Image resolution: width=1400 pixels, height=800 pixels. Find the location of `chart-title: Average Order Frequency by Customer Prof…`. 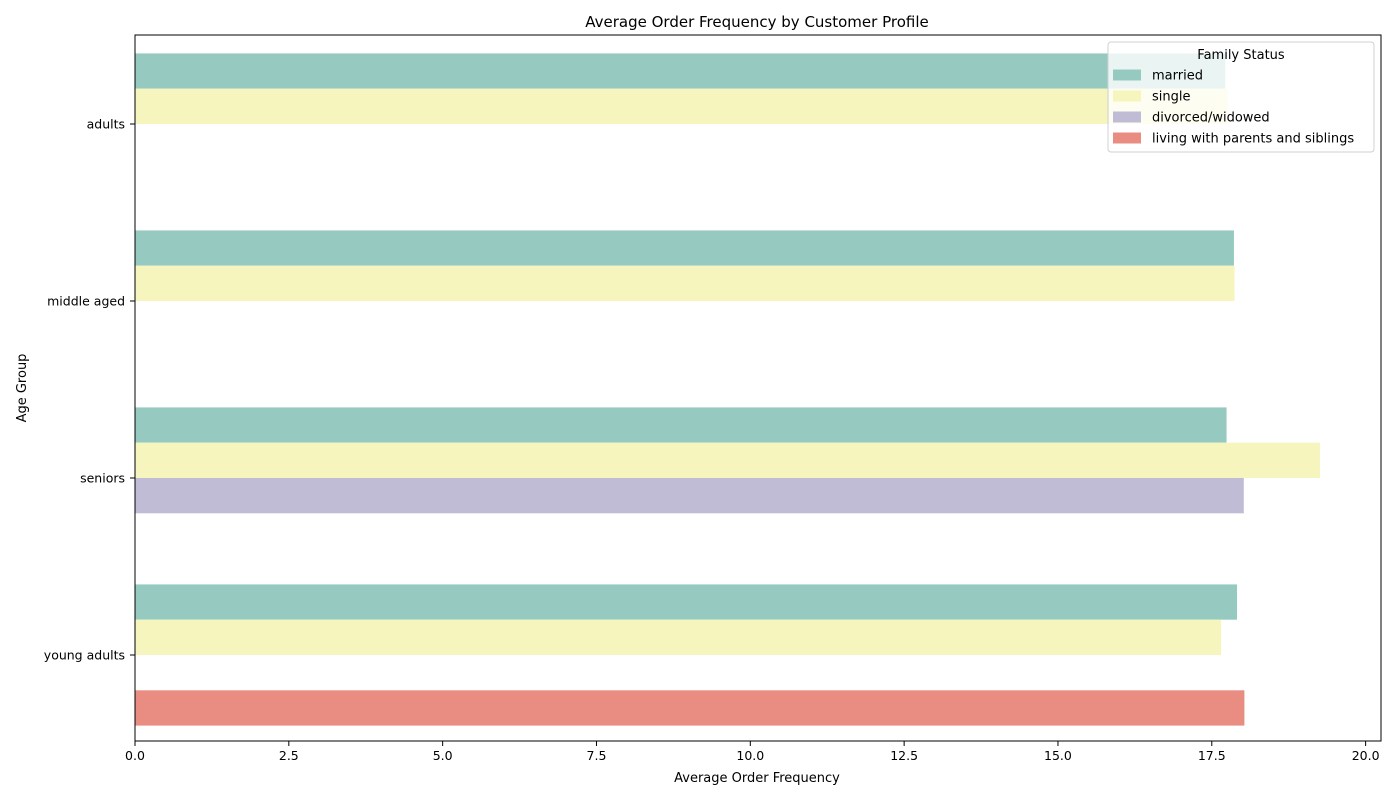

chart-title: Average Order Frequency by Customer Prof… is located at coordinates (756, 22).